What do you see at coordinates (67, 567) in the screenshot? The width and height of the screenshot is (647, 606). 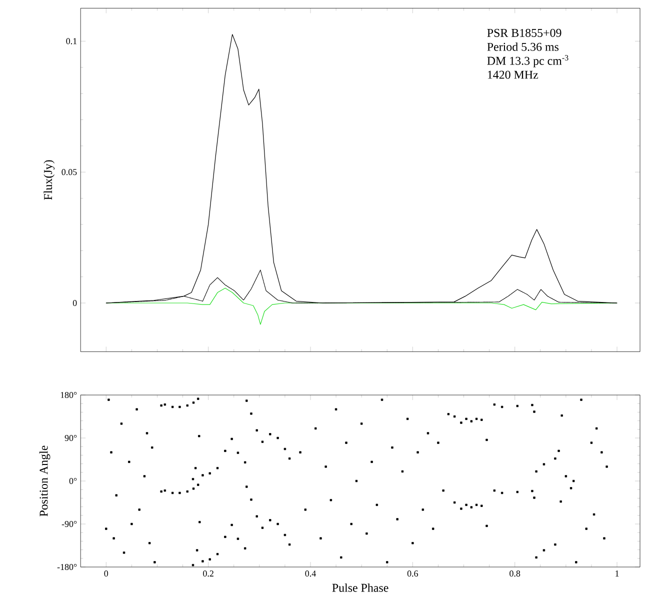 I see `y-tick-label: -180°` at bounding box center [67, 567].